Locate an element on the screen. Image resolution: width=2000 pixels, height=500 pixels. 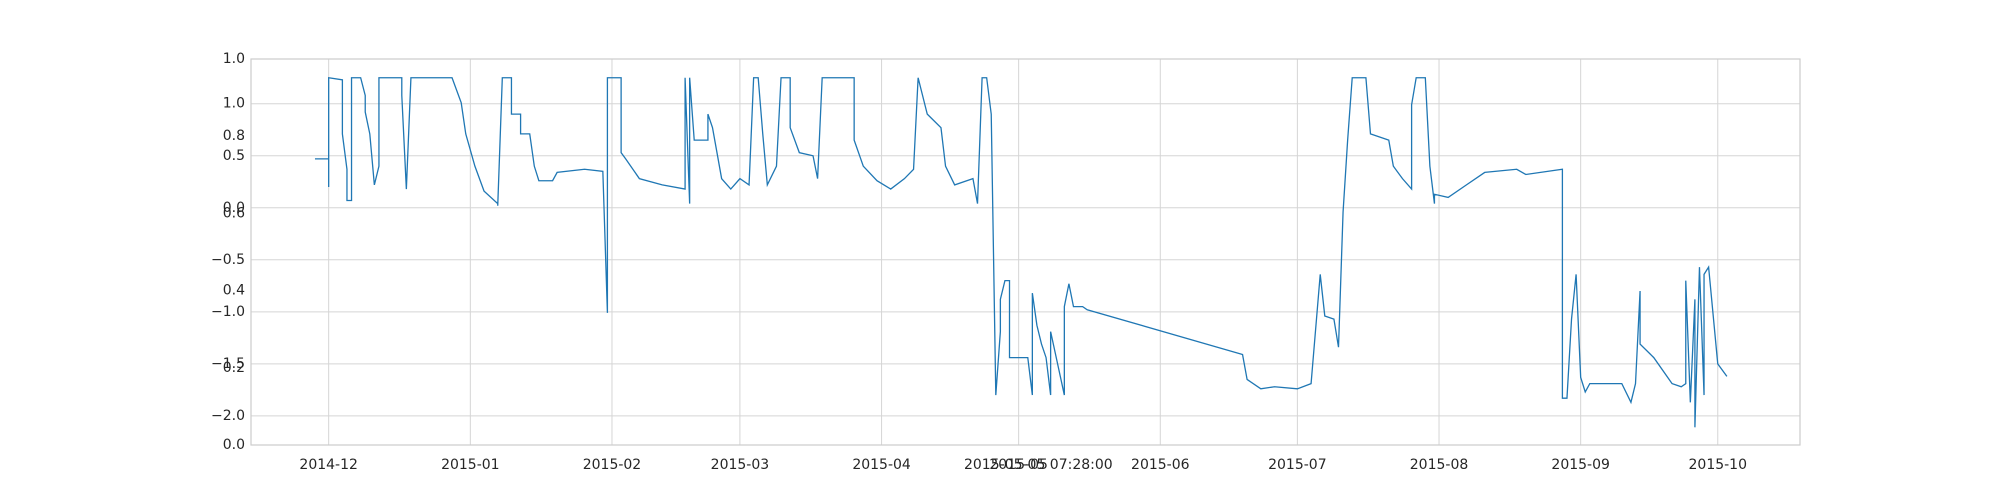
x-tick-label: 2014-12 is located at coordinates (328, 465).